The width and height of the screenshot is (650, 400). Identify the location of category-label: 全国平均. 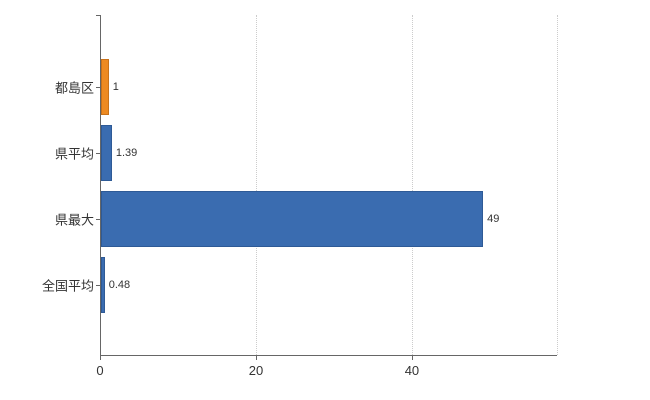
(67, 286).